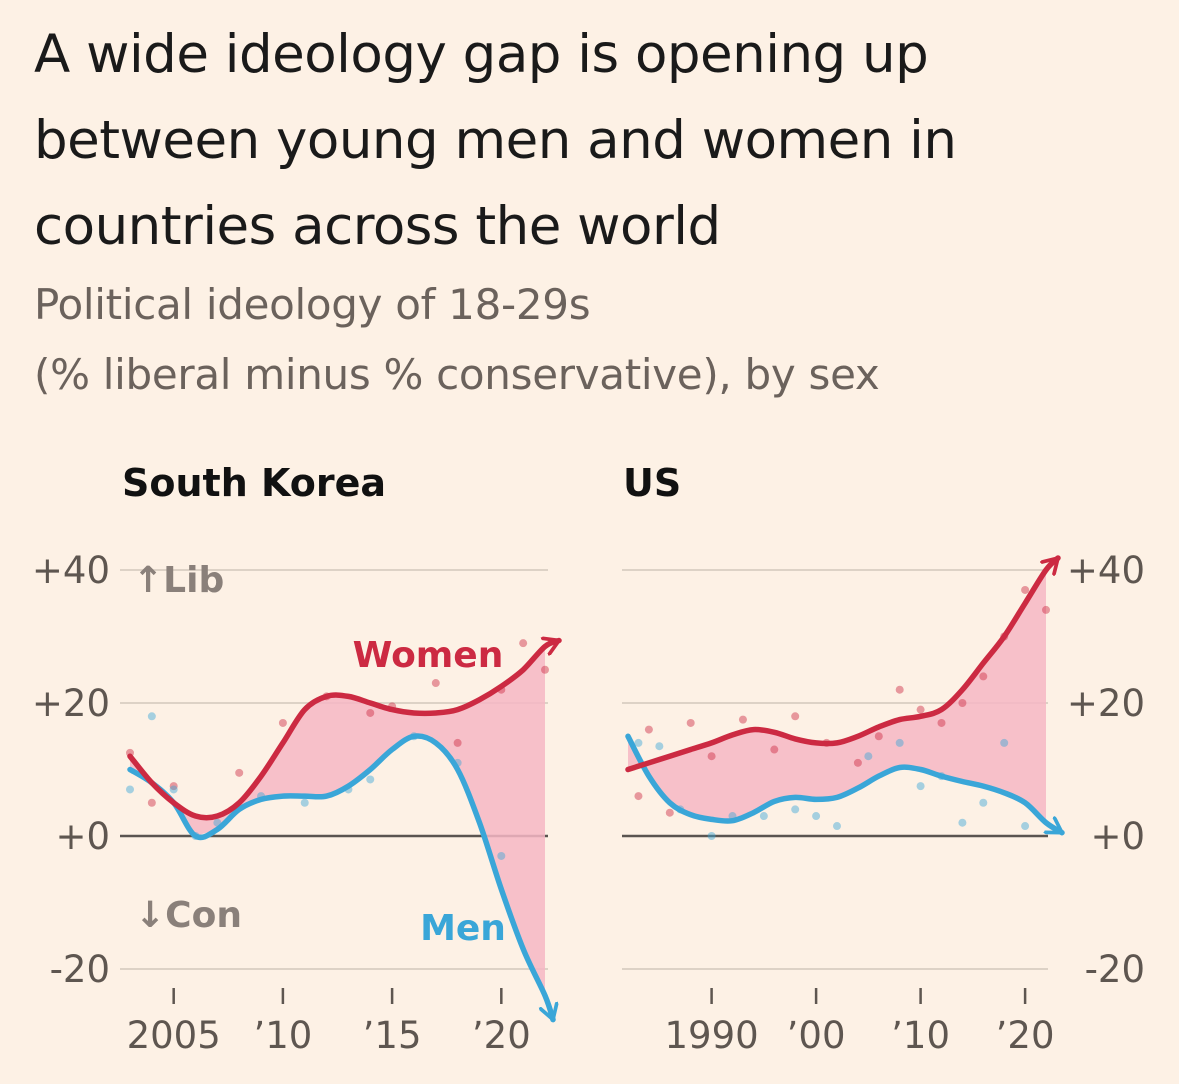  What do you see at coordinates (174, 1035) in the screenshot?
I see `x-tick-label: 2005` at bounding box center [174, 1035].